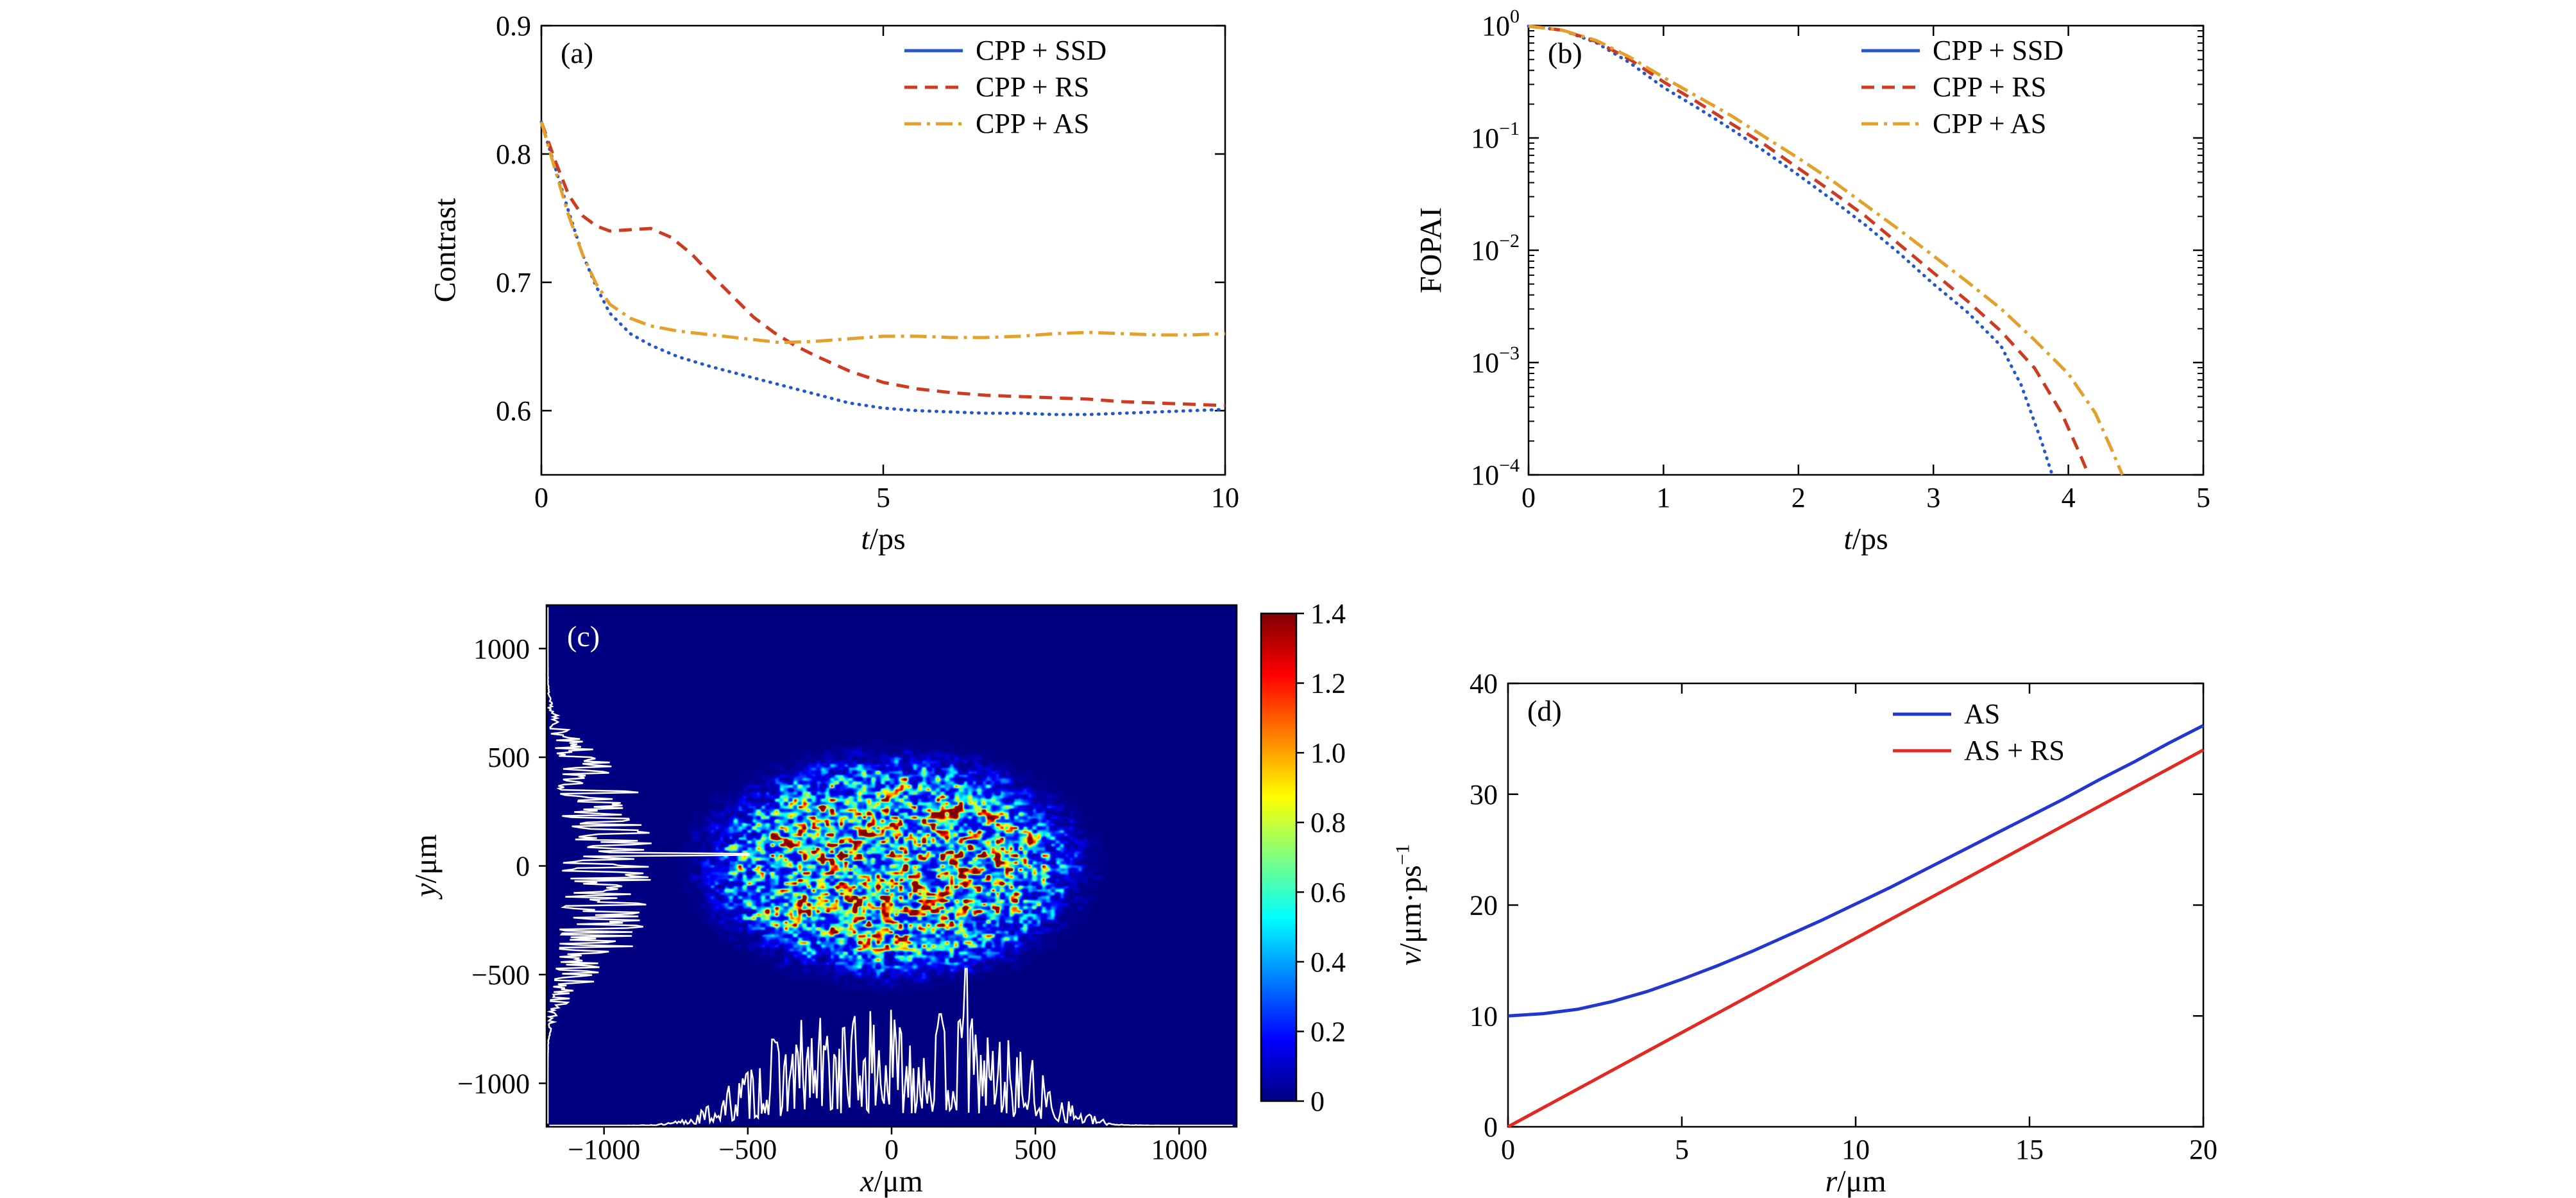  I want to click on panel-d-letter: (d), so click(1544, 710).